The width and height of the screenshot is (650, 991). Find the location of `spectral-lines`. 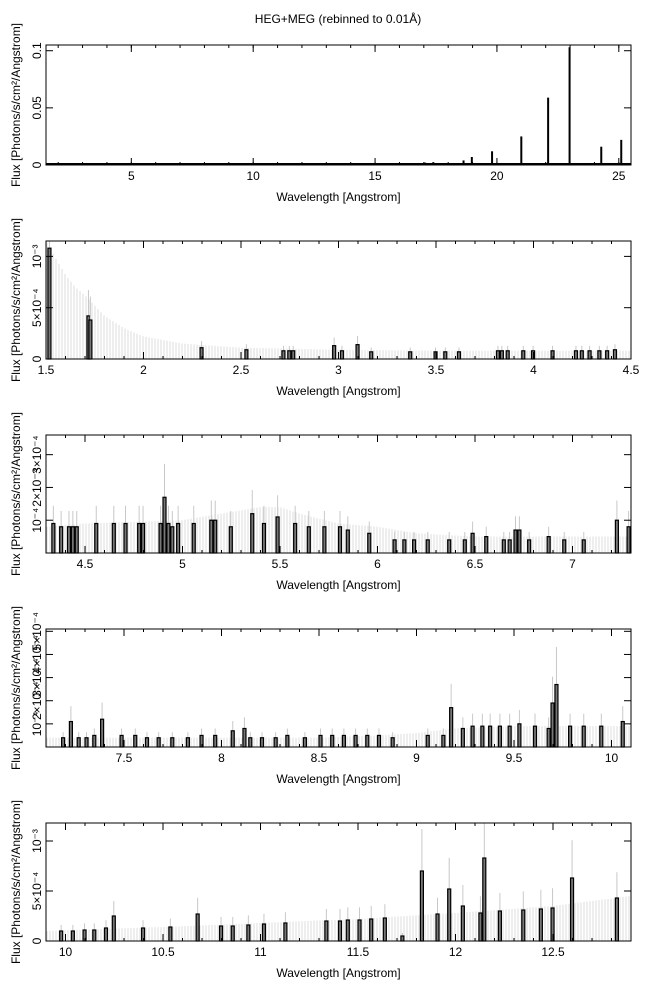

spectral-lines is located at coordinates (338, 106).